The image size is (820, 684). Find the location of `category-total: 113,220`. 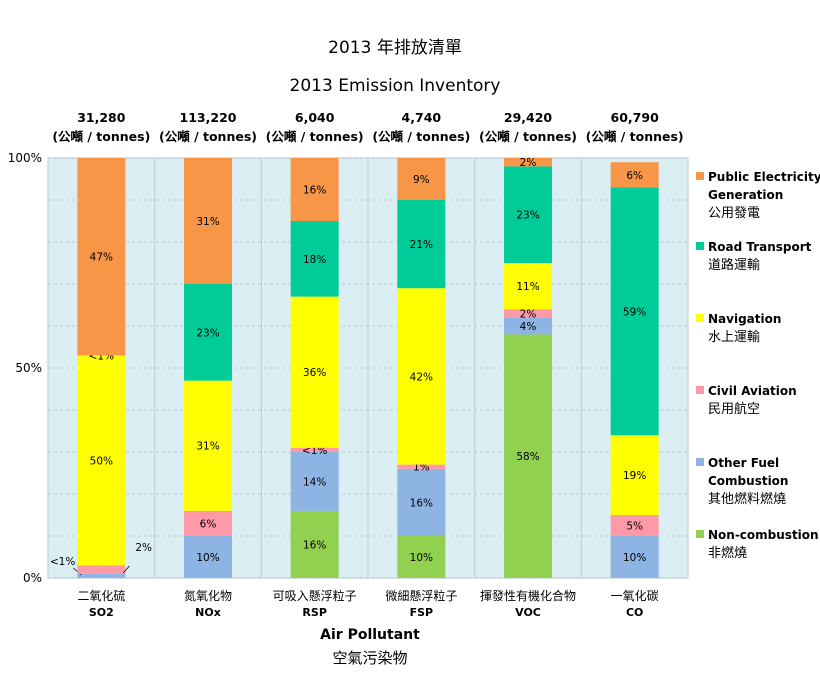

category-total: 113,220 is located at coordinates (208, 117).